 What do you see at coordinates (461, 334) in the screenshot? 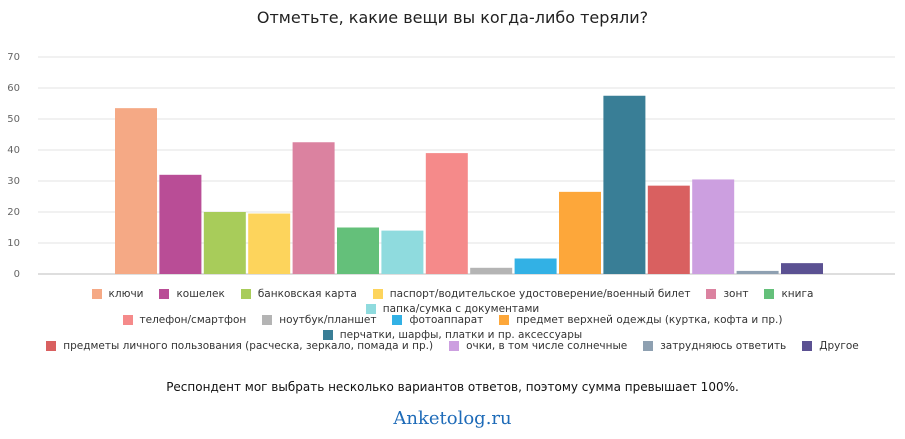
I see `legend-label: перчатки, шарфы, платки и пр. аксессуары` at bounding box center [461, 334].